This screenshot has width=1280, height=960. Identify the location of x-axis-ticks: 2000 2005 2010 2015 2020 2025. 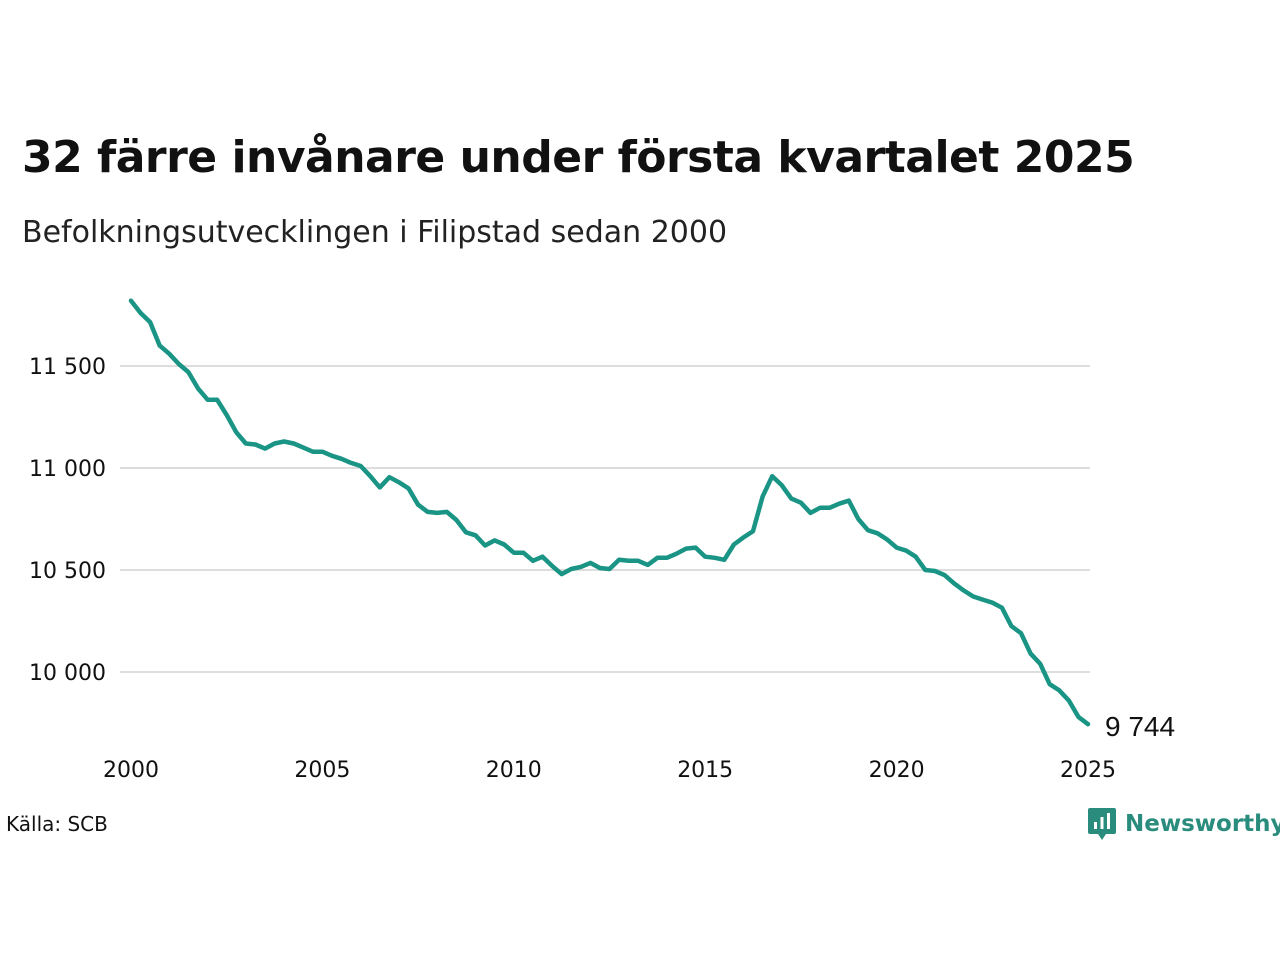
(609, 770).